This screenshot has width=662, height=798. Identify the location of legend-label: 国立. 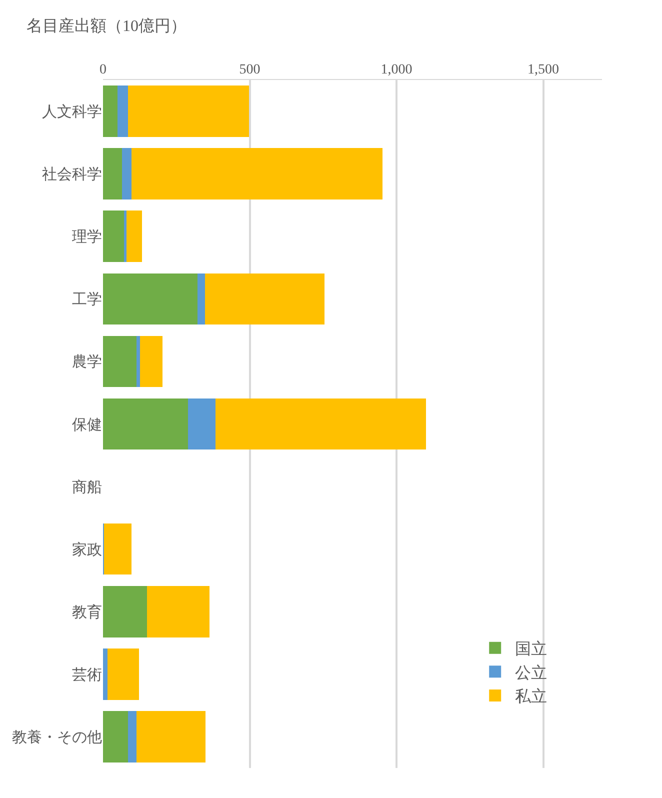
(531, 649).